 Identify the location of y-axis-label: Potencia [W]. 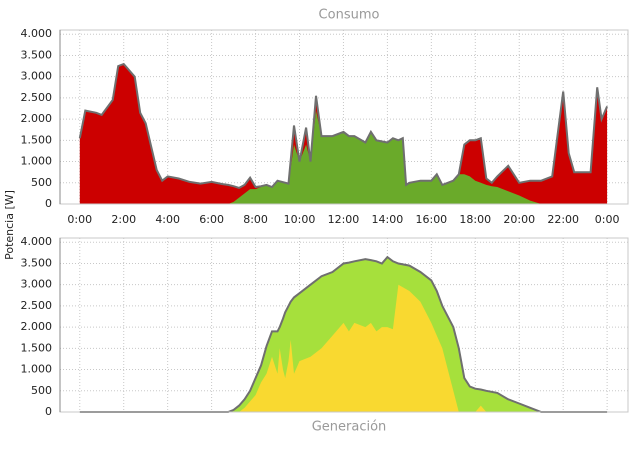
(9, 225).